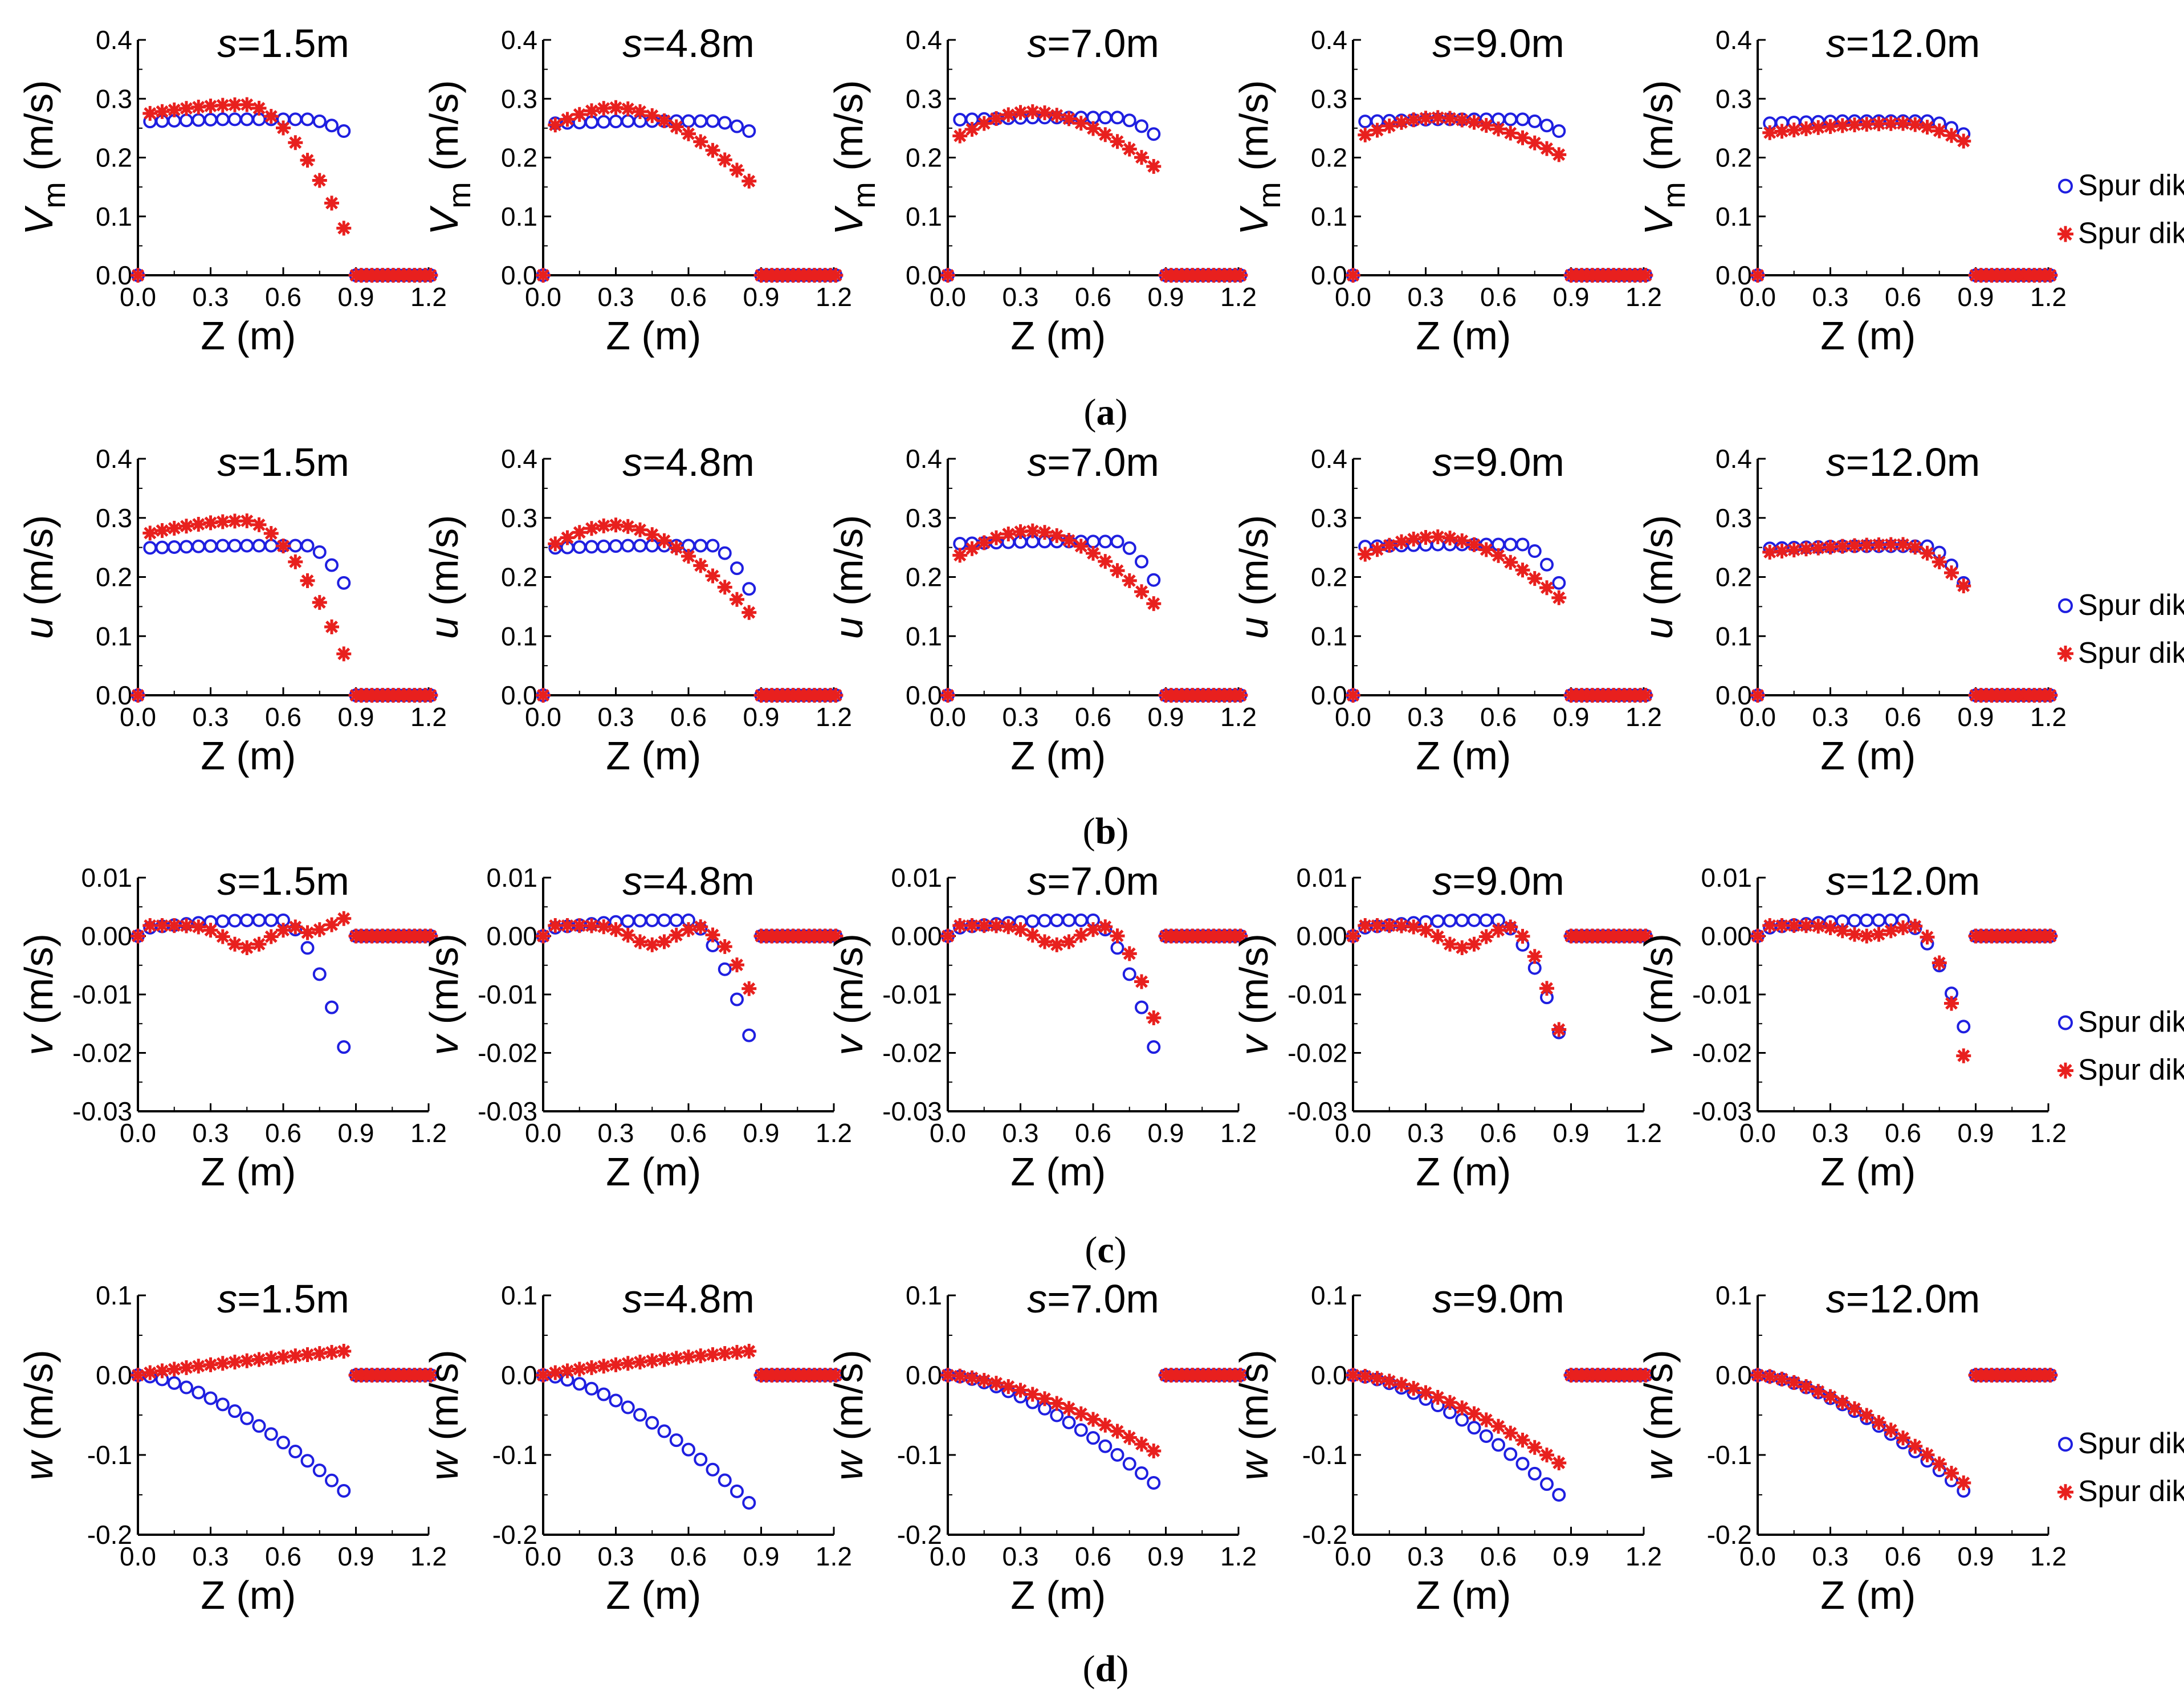 The height and width of the screenshot is (1696, 2184). What do you see at coordinates (2065, 653) in the screenshot?
I see `legend-marker-dike2` at bounding box center [2065, 653].